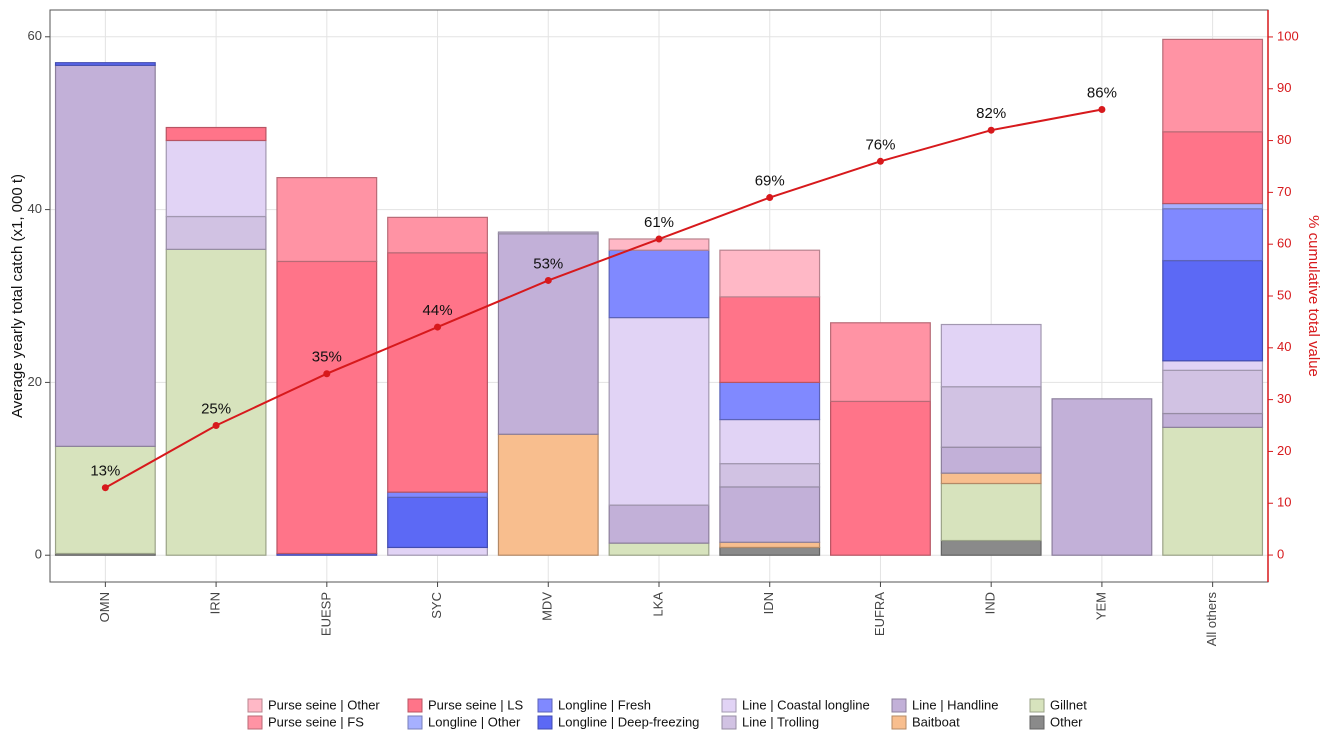  Describe the element at coordinates (1068, 704) in the screenshot. I see `legend-label: Gillnet` at that location.